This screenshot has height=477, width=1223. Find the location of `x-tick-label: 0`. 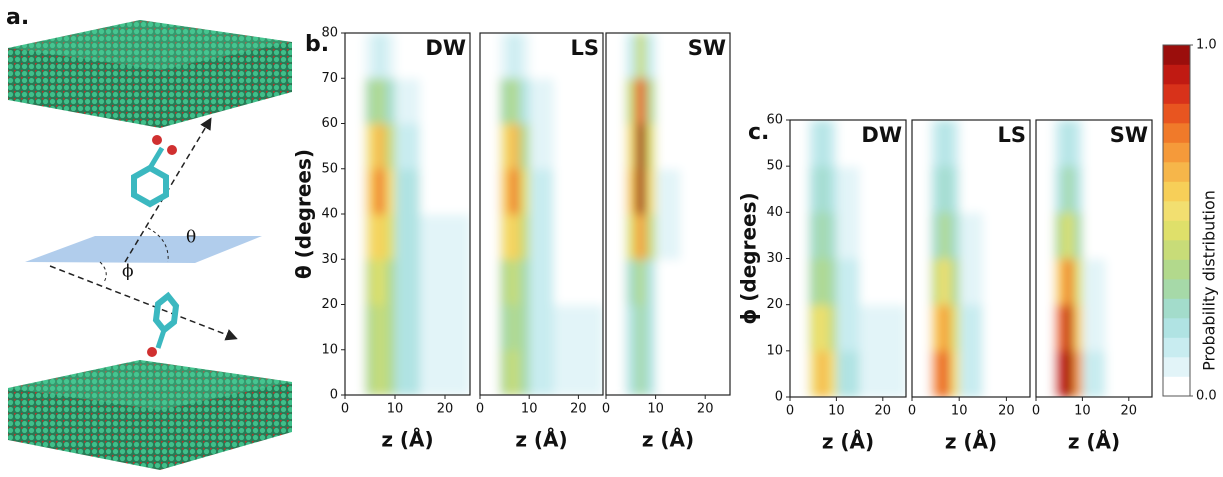

x-tick-label: 0 is located at coordinates (606, 409).